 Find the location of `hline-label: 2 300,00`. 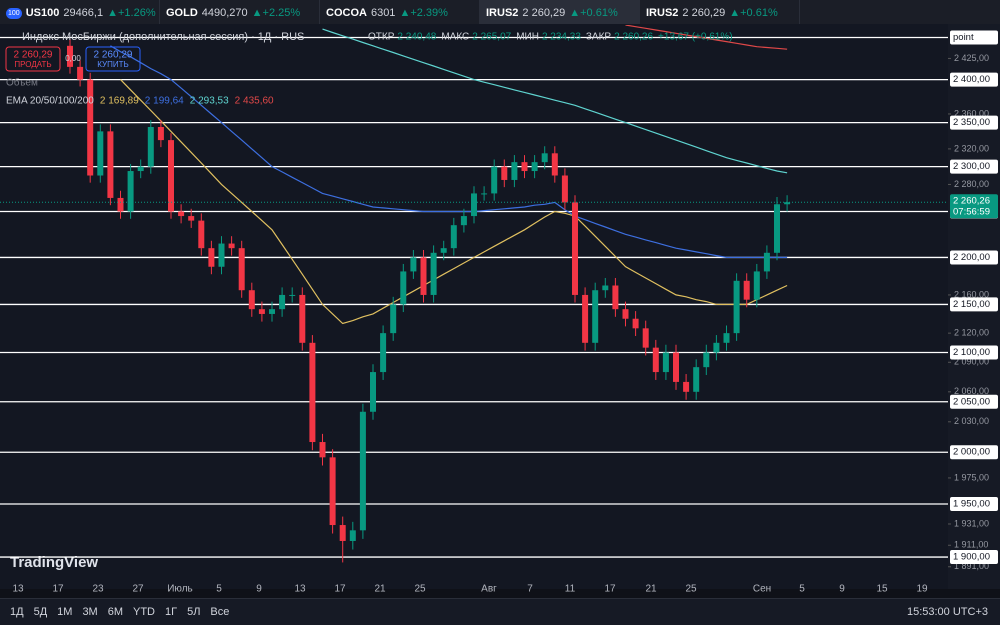

hline-label: 2 300,00 is located at coordinates (971, 166).